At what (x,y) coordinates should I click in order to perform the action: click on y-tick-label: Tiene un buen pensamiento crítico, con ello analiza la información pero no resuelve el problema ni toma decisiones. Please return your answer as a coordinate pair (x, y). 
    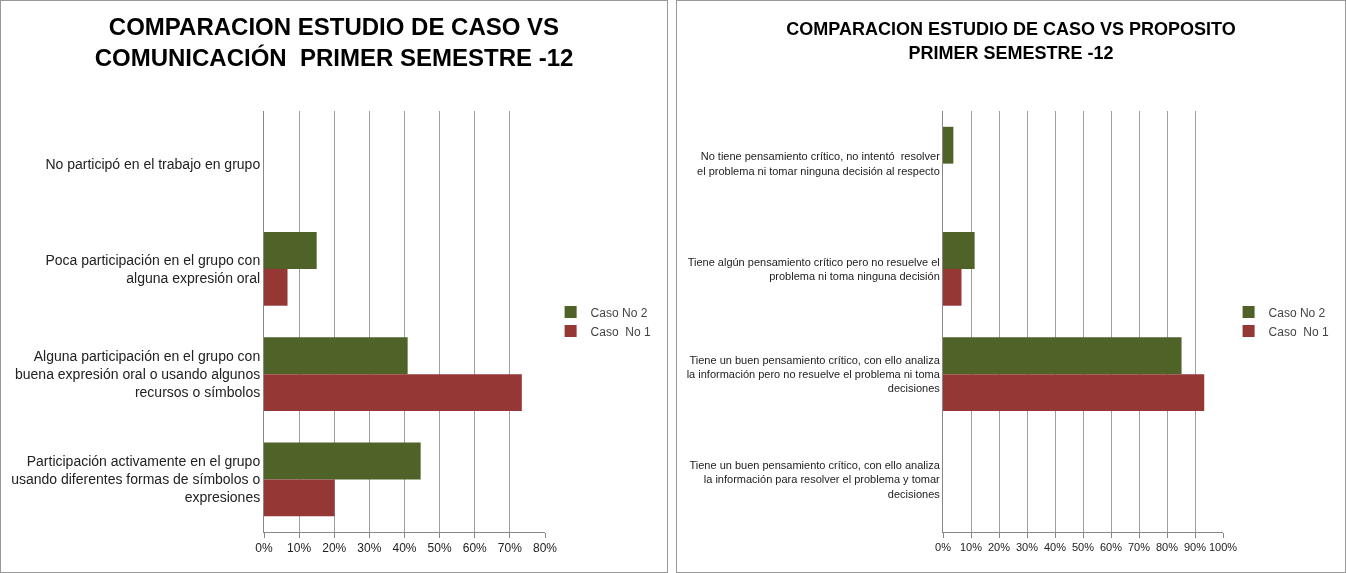
    Looking at the image, I should click on (813, 374).